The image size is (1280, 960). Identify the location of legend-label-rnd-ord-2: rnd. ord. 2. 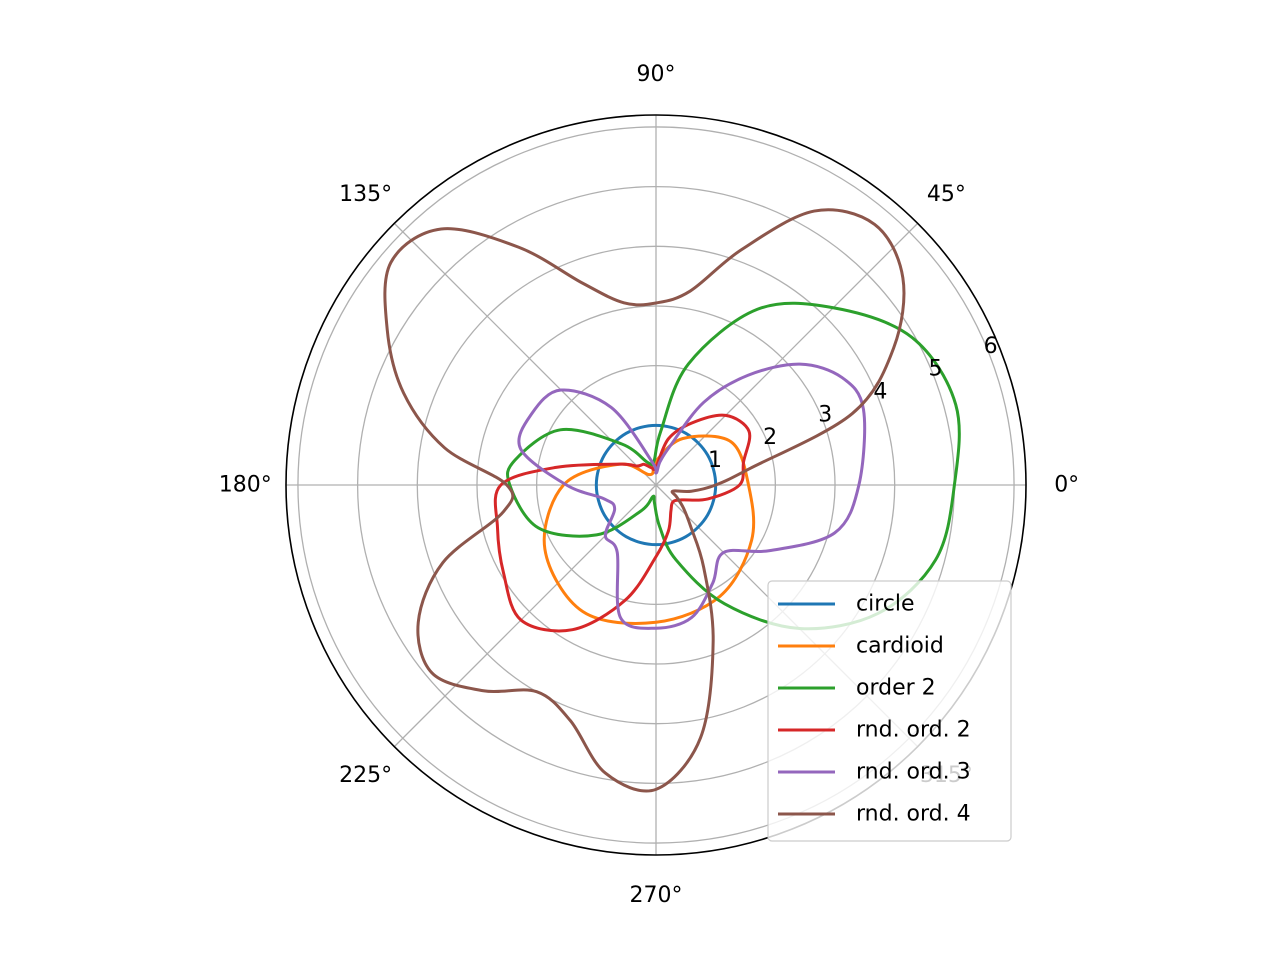
(913, 730).